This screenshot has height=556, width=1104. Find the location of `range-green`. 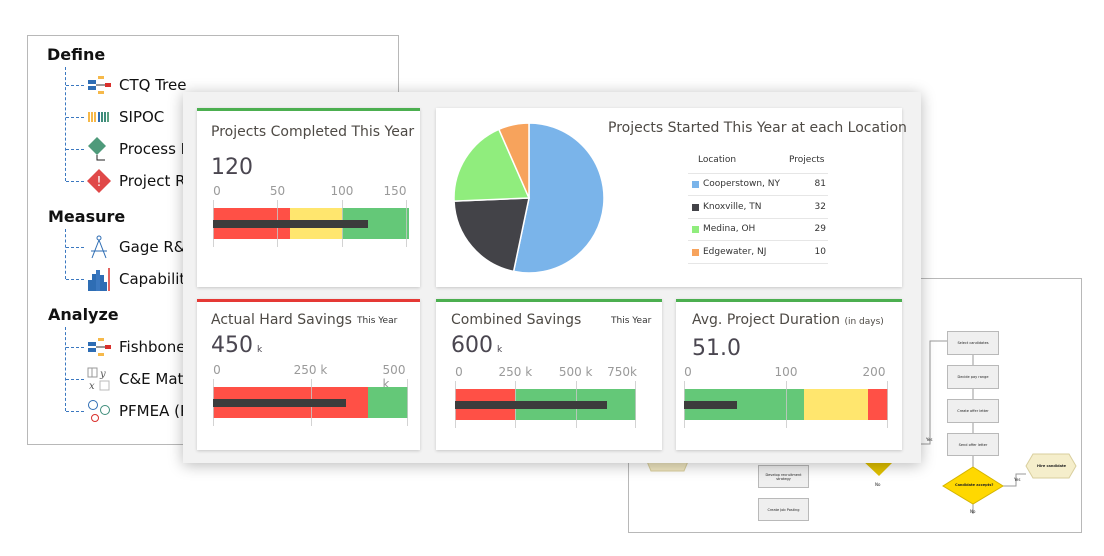

range-green is located at coordinates (387, 402).